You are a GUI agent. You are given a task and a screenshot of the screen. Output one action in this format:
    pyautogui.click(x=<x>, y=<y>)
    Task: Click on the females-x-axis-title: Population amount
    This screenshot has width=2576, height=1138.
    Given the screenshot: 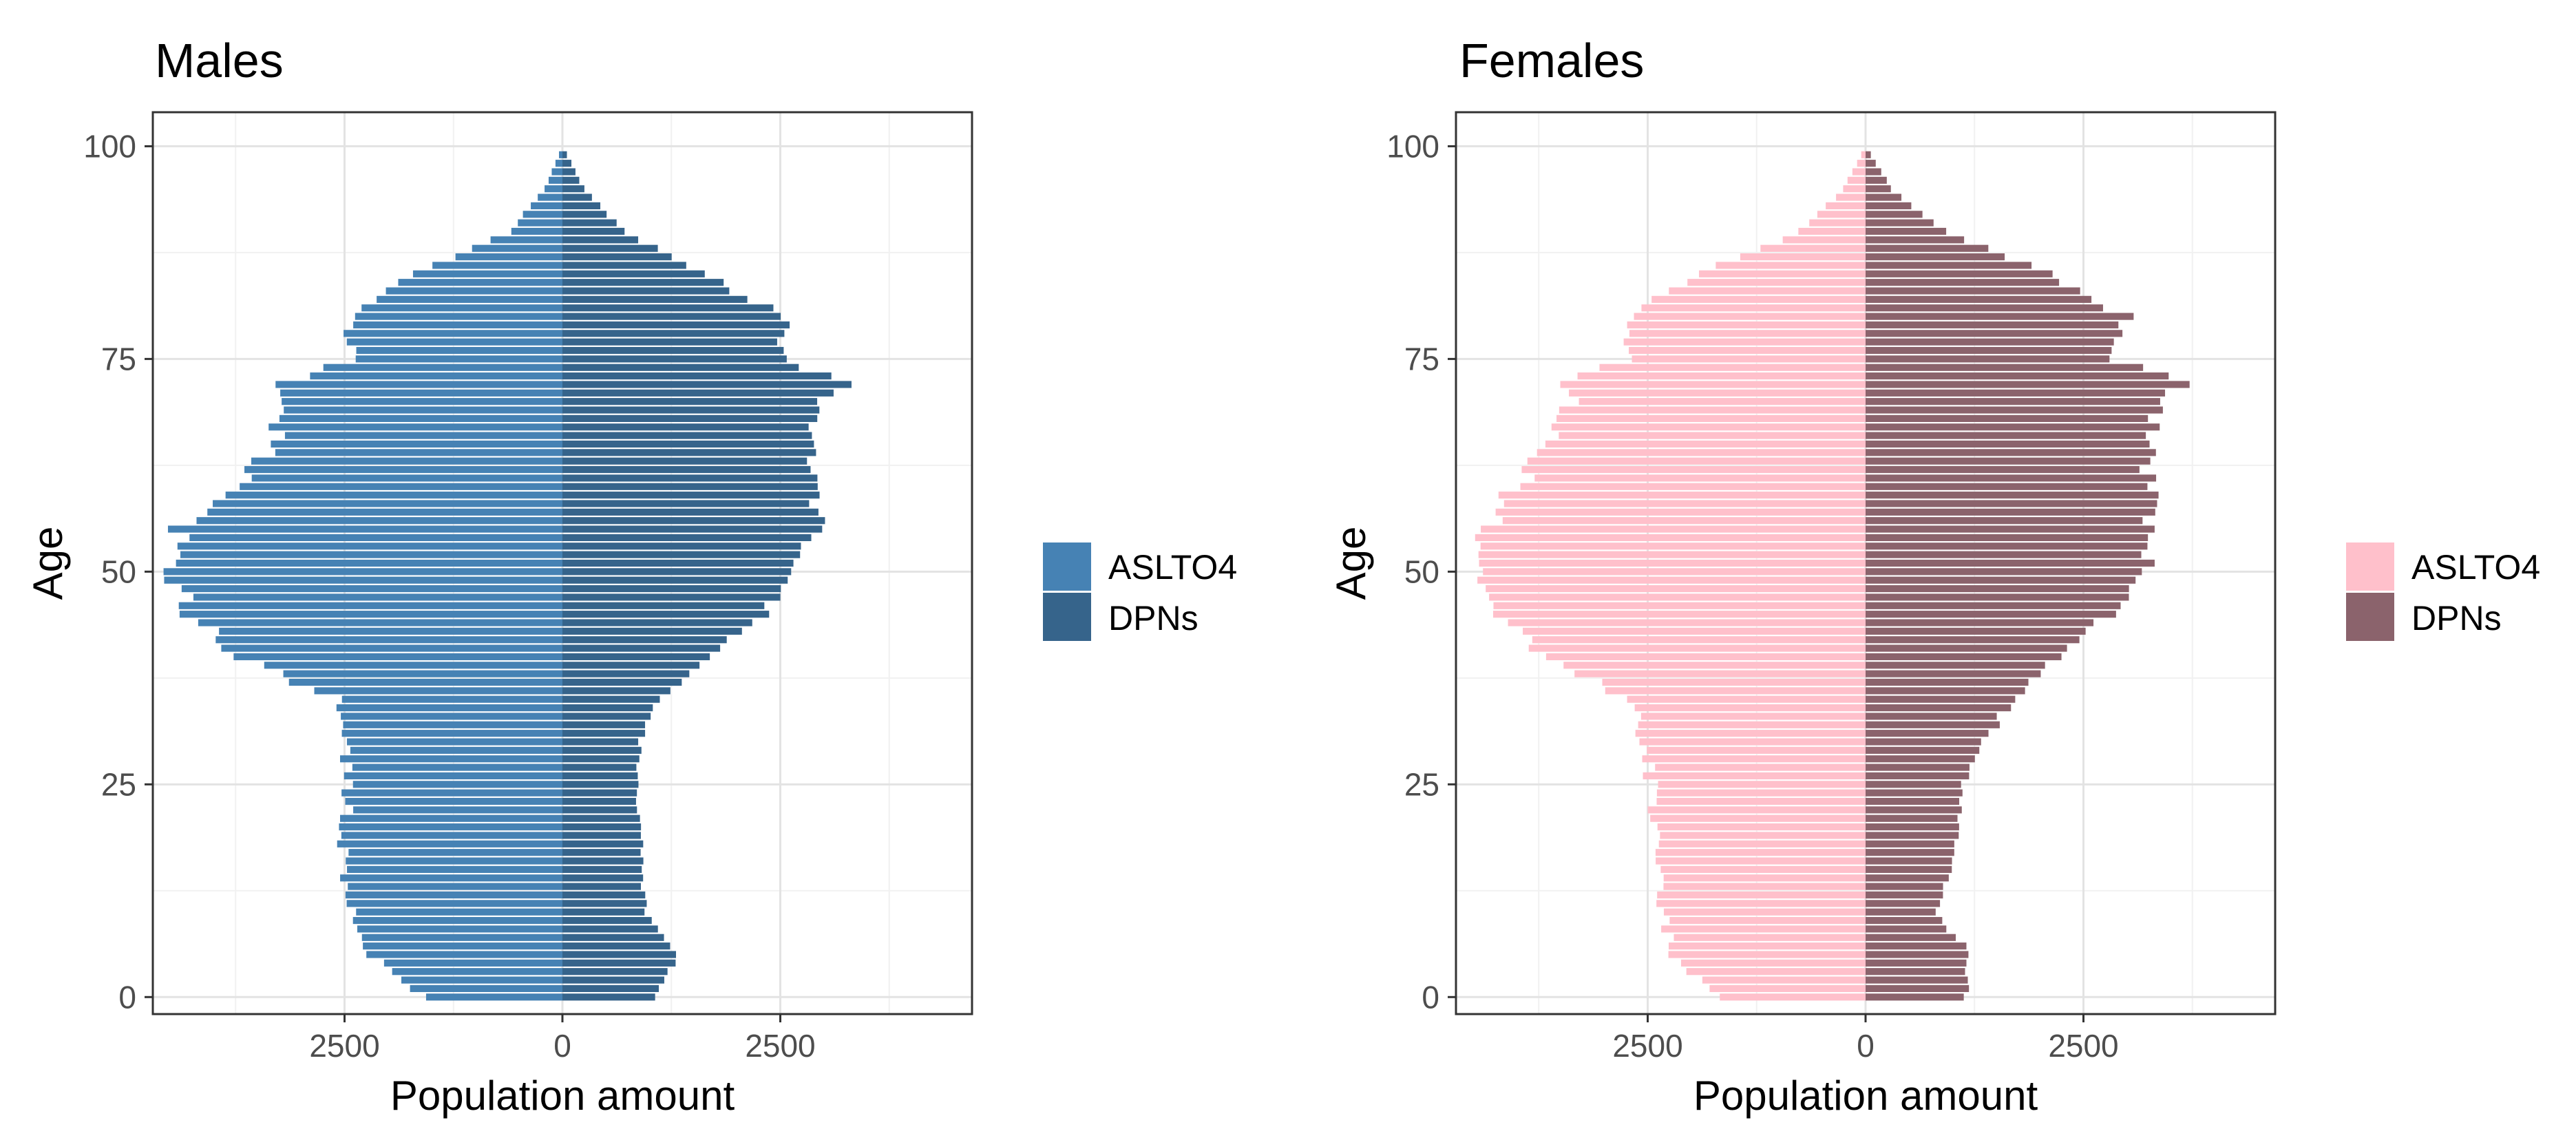 What is the action you would take?
    pyautogui.click(x=1866, y=1096)
    